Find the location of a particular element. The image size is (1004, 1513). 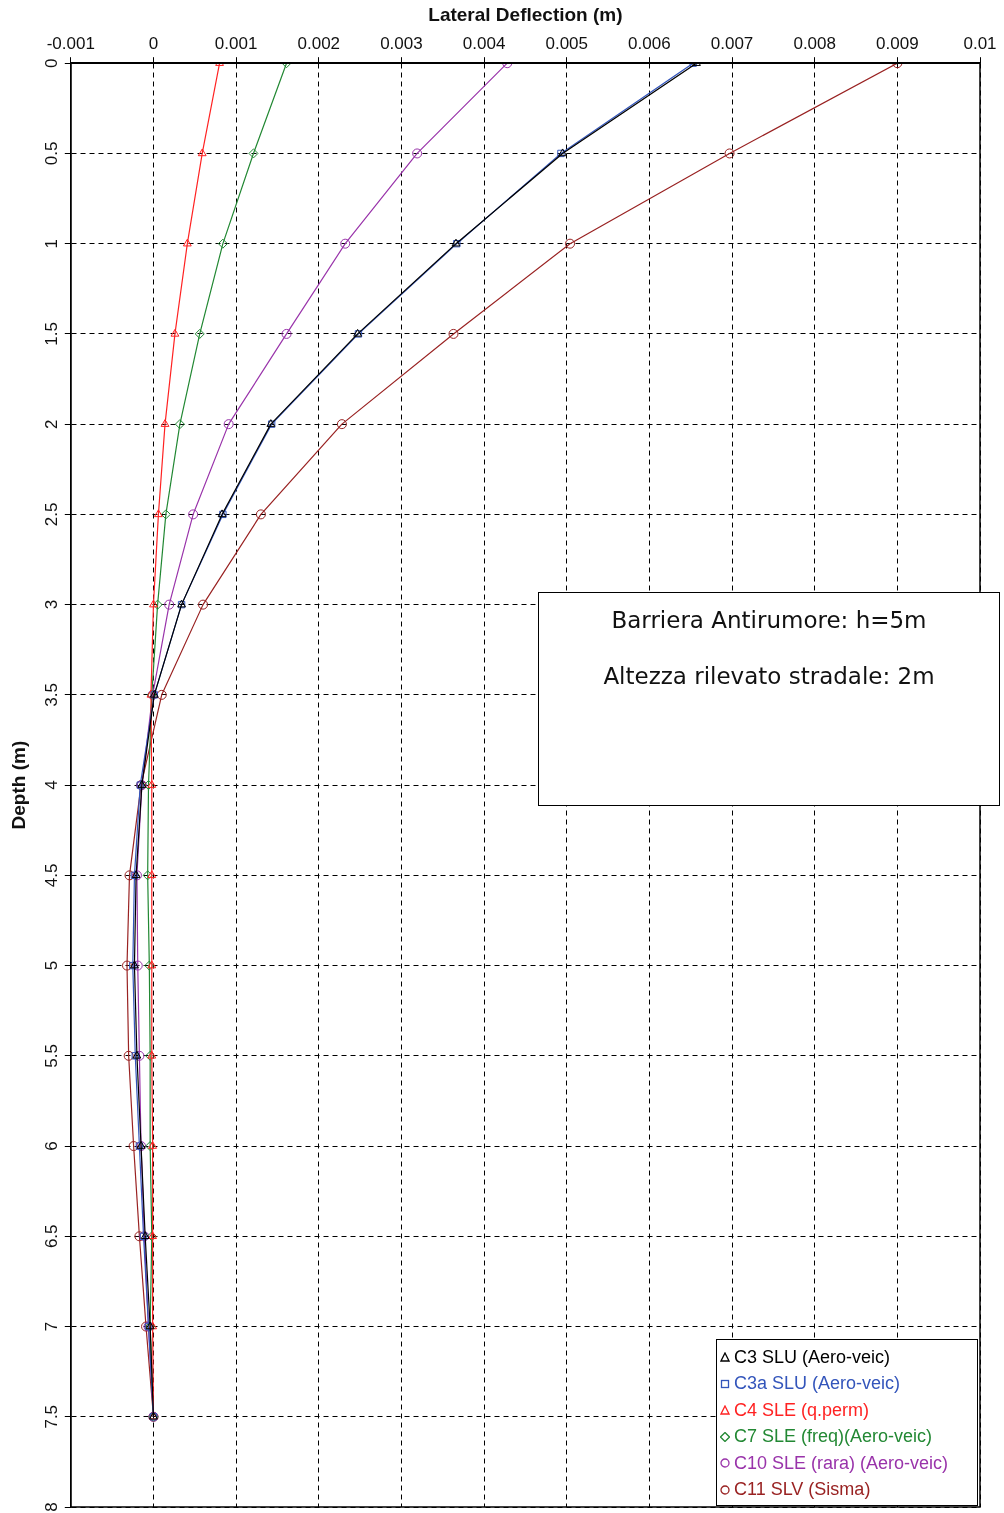

x-tick-label: 0 is located at coordinates (153, 43).